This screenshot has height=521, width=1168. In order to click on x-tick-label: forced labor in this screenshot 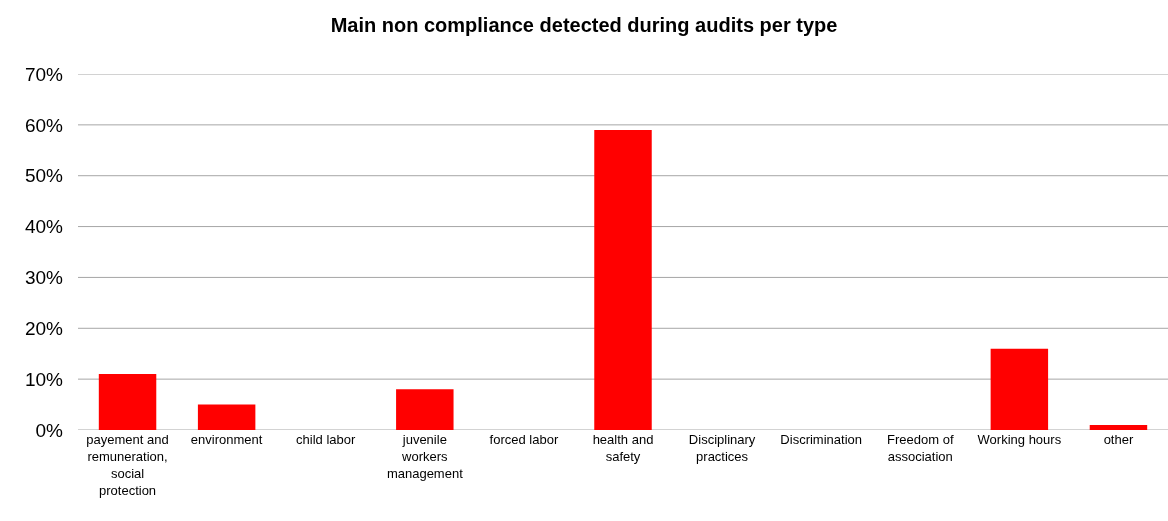, I will do `click(524, 439)`.